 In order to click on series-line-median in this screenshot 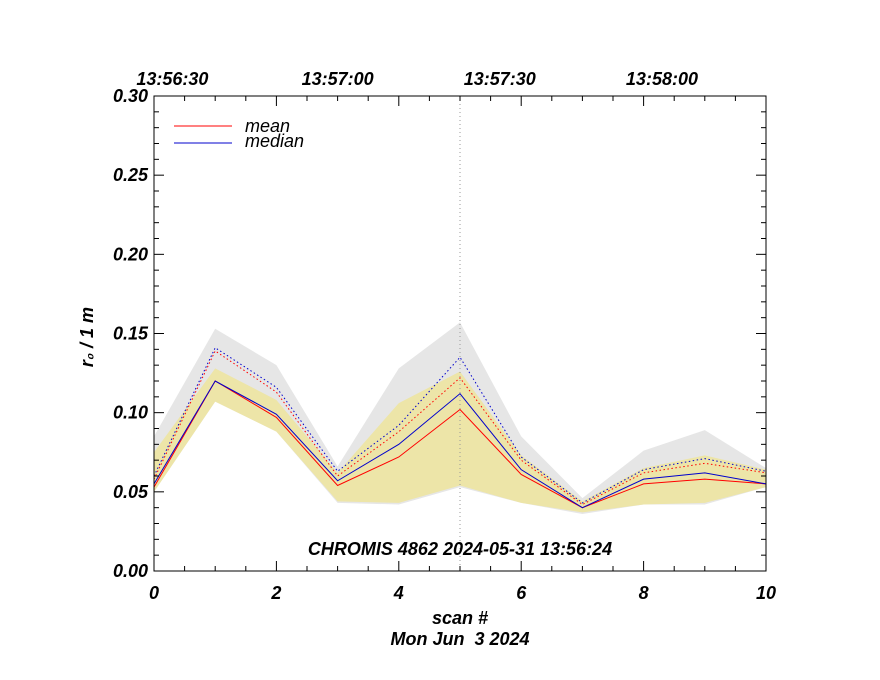, I will do `click(460, 444)`.